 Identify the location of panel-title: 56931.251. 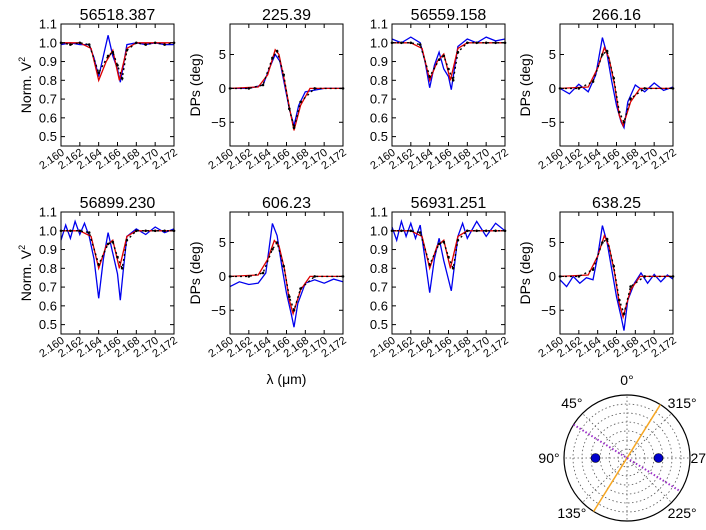
(449, 203).